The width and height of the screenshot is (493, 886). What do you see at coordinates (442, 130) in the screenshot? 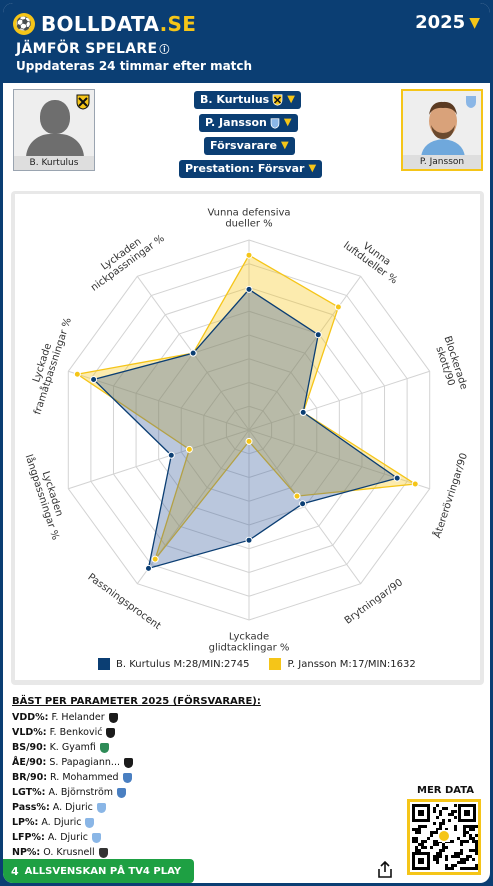
I see `player-card-right: P. Jansson` at bounding box center [442, 130].